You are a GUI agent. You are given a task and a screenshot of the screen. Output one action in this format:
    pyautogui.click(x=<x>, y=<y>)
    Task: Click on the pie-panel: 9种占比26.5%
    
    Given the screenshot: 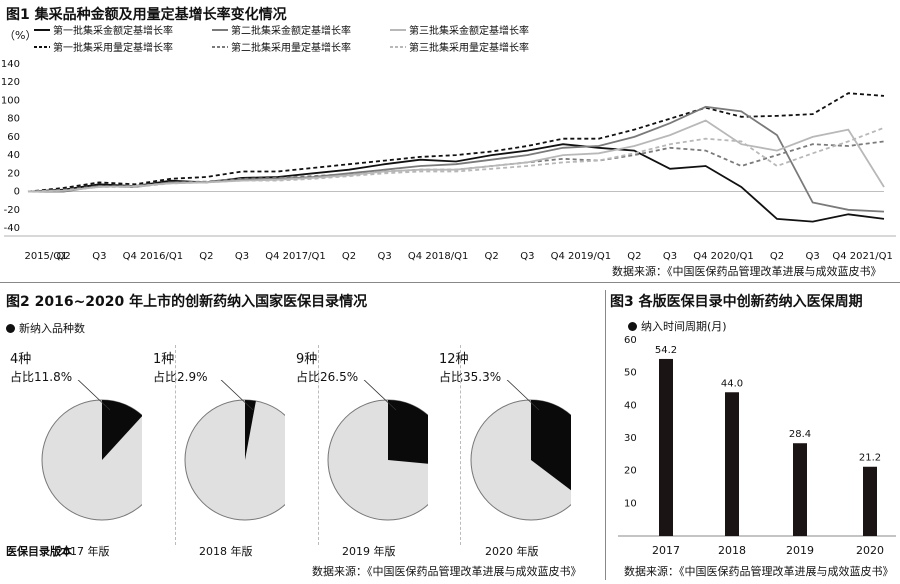 What is the action you would take?
    pyautogui.click(x=358, y=440)
    